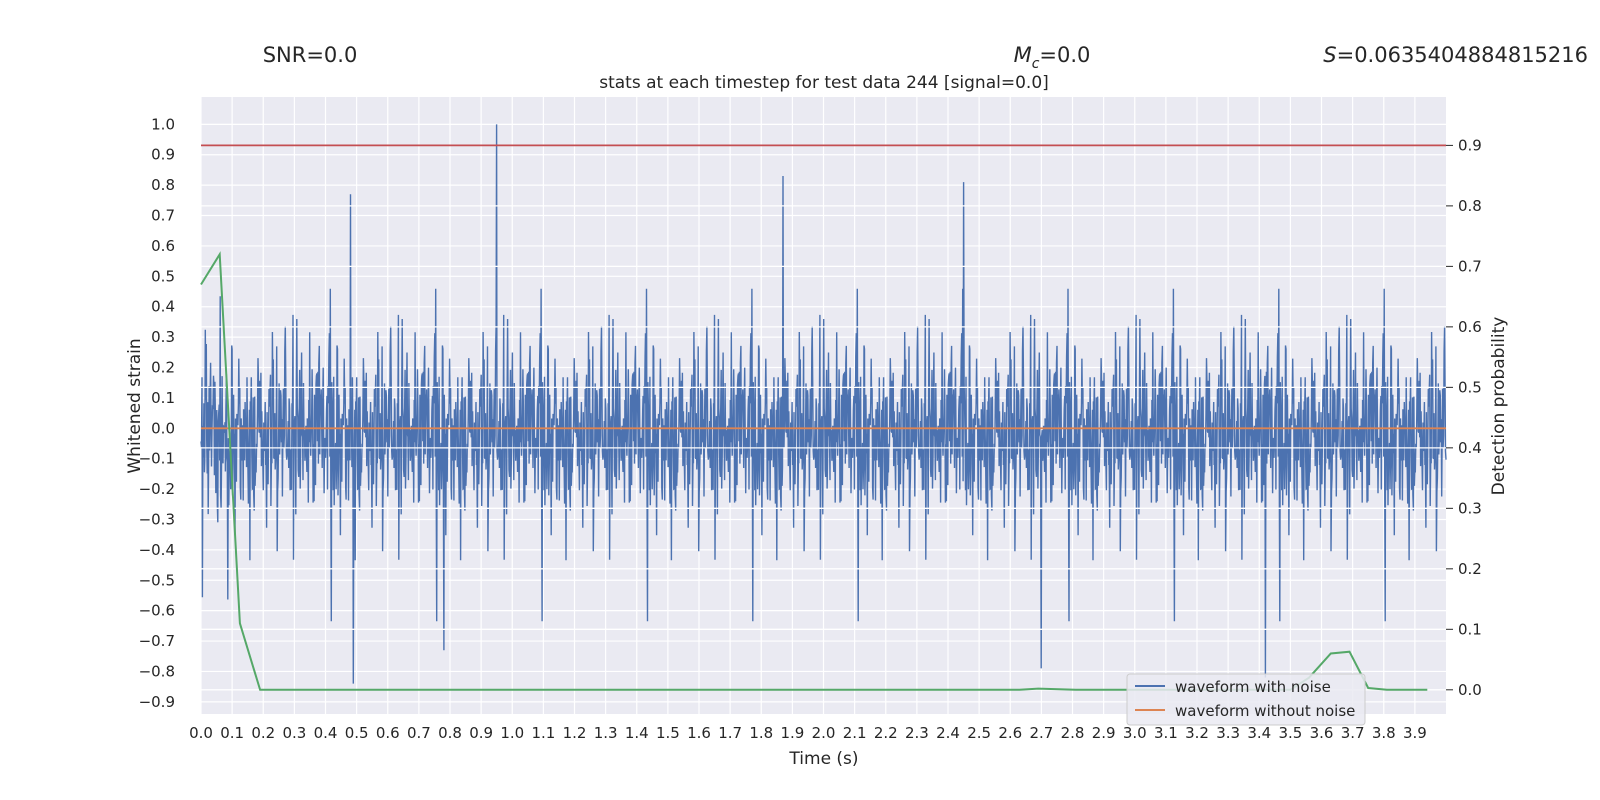  What do you see at coordinates (157, 519) in the screenshot?
I see `y-tick-label: −0.3` at bounding box center [157, 519].